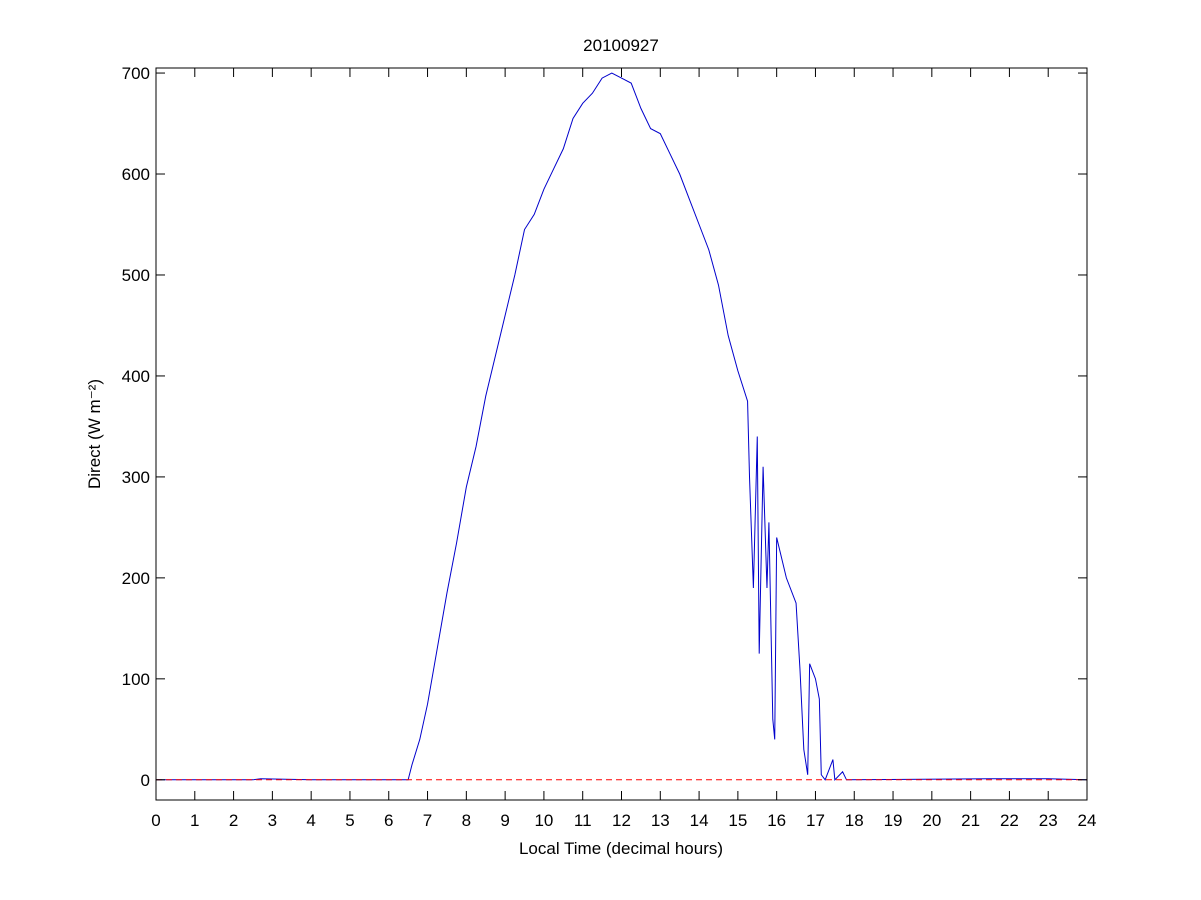 The image size is (1201, 900). Describe the element at coordinates (349, 820) in the screenshot. I see `x-tick-label: 5` at that location.